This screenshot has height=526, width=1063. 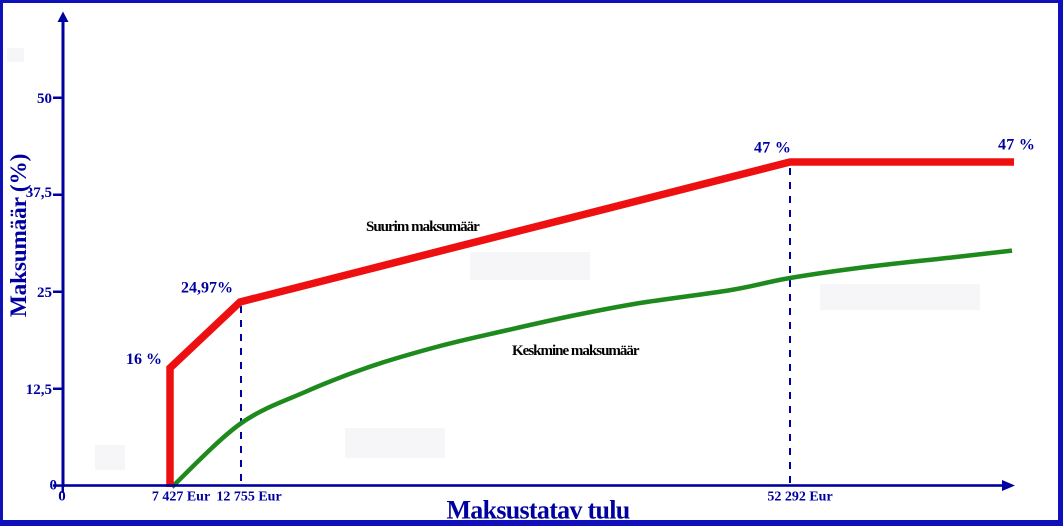 What do you see at coordinates (181, 497) in the screenshot?
I see `svg-text: 7 427 Eur` at bounding box center [181, 497].